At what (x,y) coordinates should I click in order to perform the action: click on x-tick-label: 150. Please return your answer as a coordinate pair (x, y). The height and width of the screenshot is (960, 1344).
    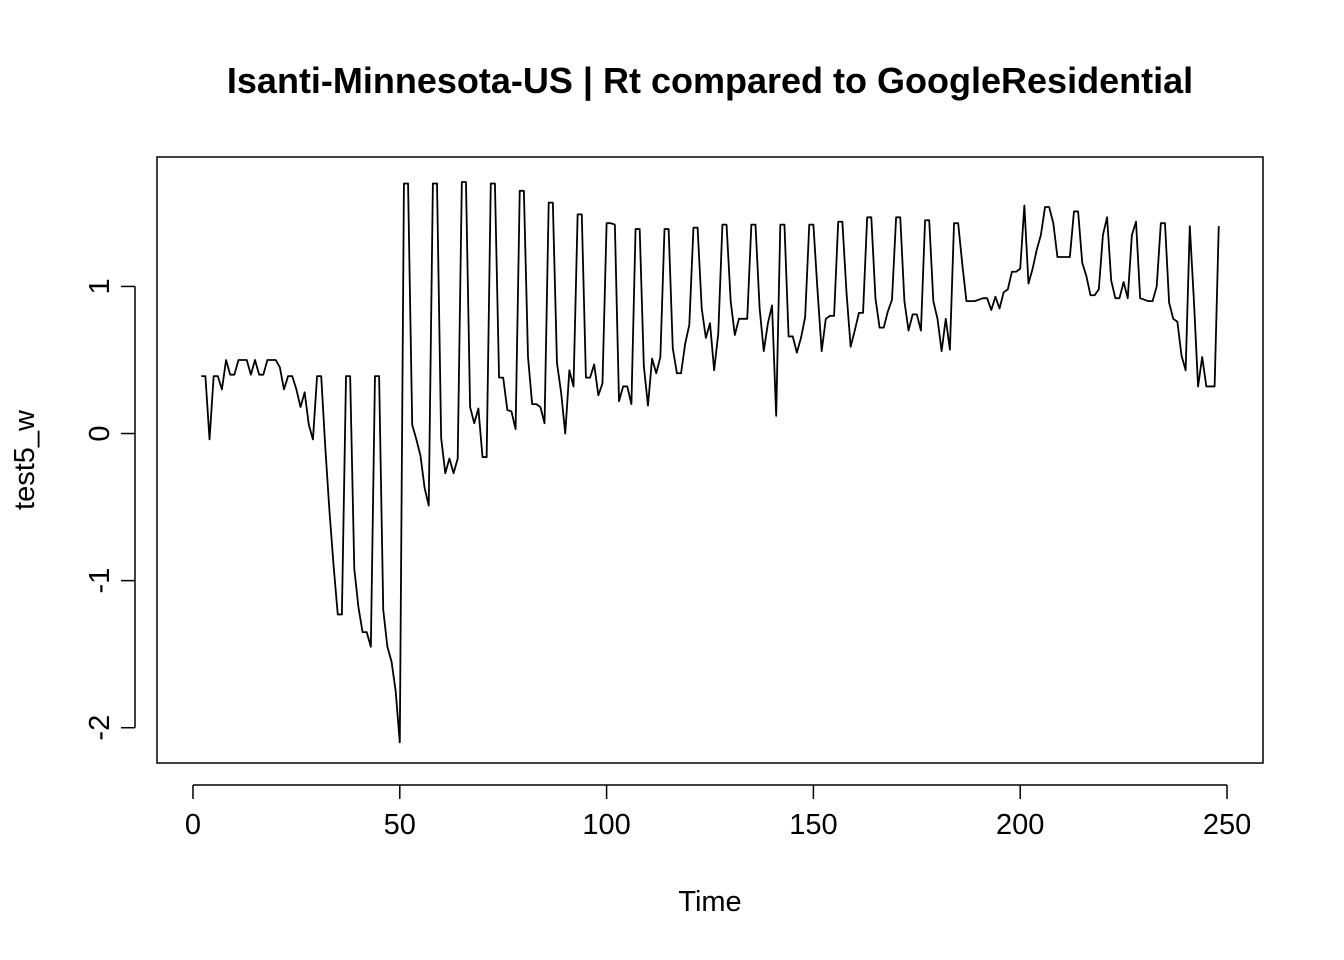
    Looking at the image, I should click on (813, 825).